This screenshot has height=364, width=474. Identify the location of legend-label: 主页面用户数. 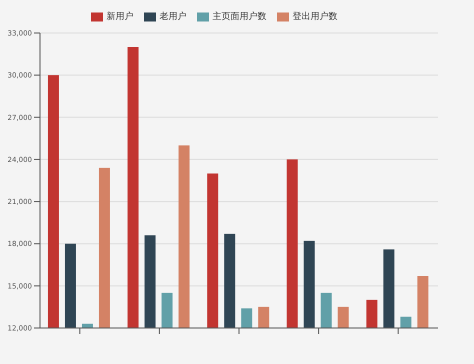
(239, 17).